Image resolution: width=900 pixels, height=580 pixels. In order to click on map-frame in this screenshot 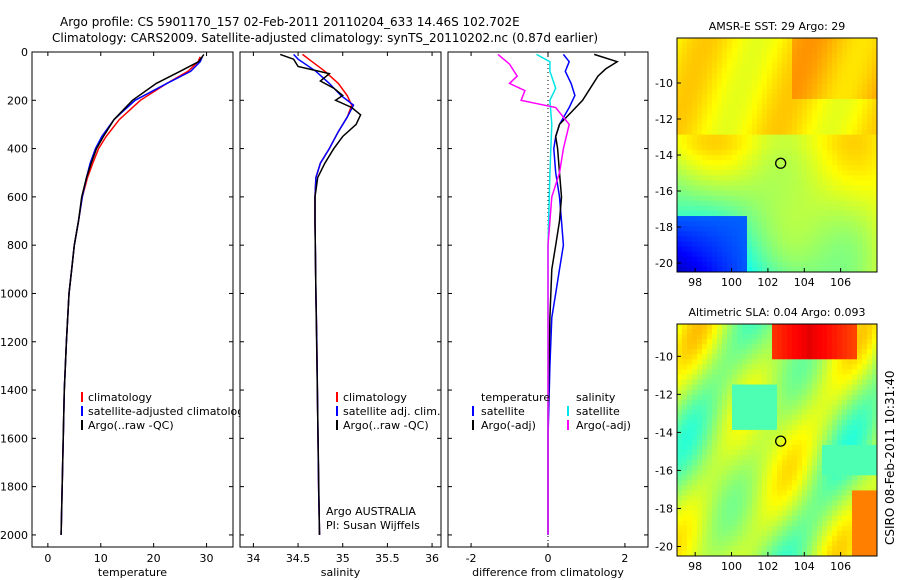, I will do `click(777, 440)`.